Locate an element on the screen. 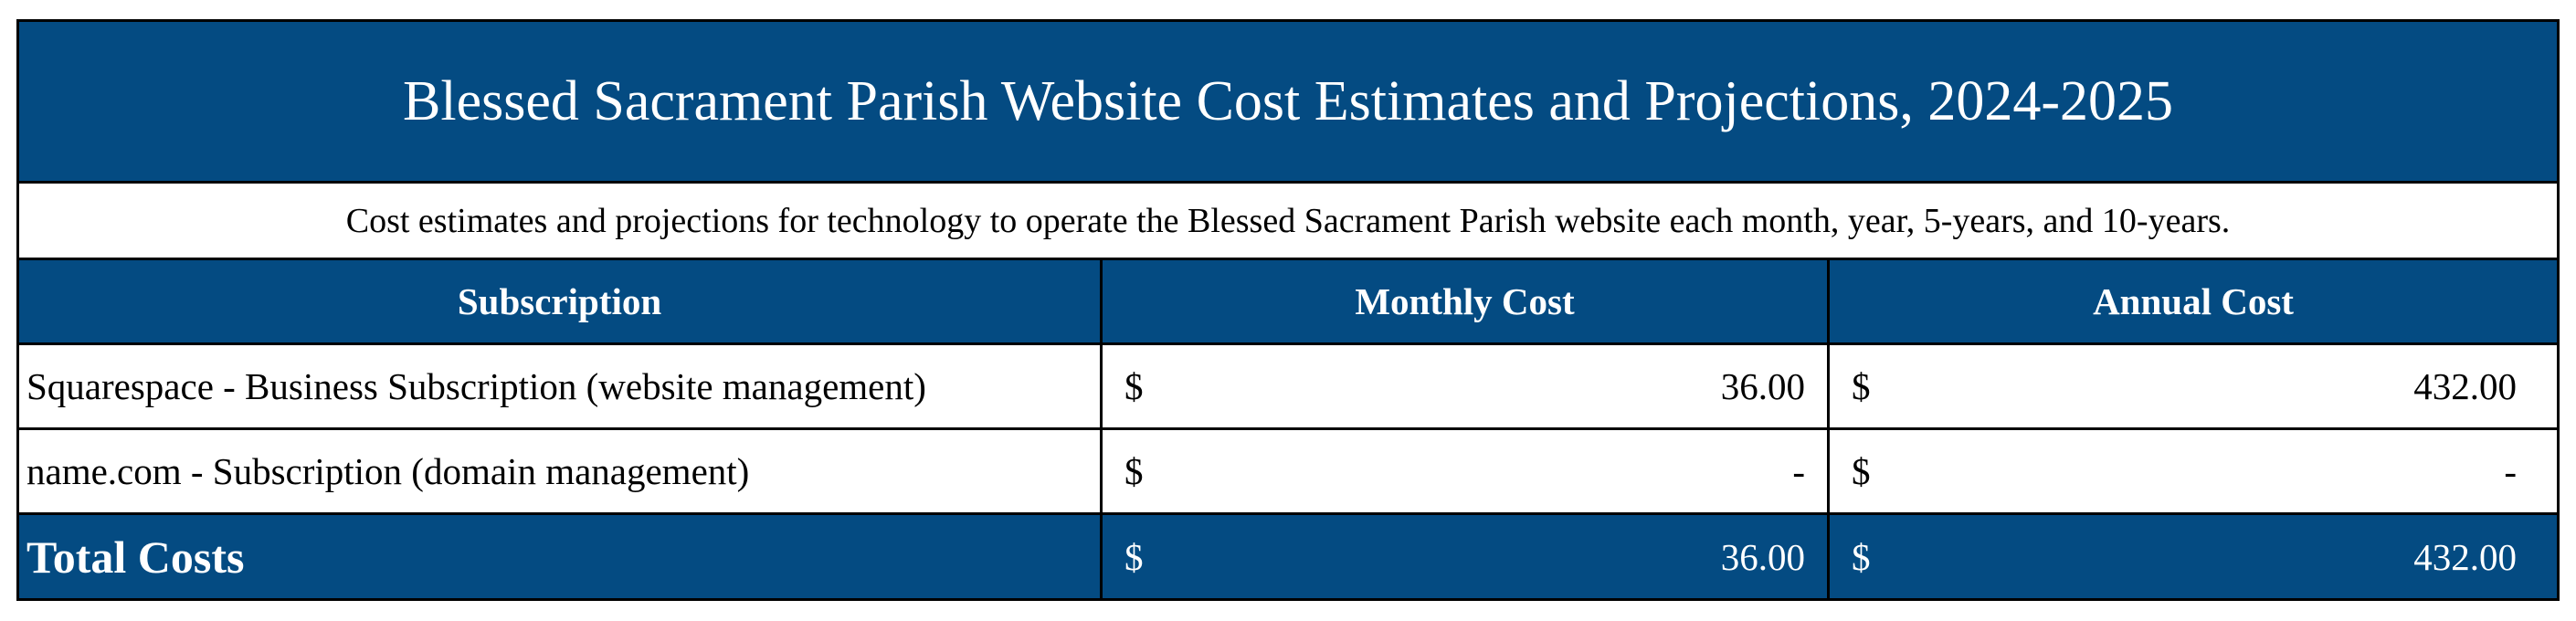  total-annual-cost-value: 432.00 is located at coordinates (2465, 556).